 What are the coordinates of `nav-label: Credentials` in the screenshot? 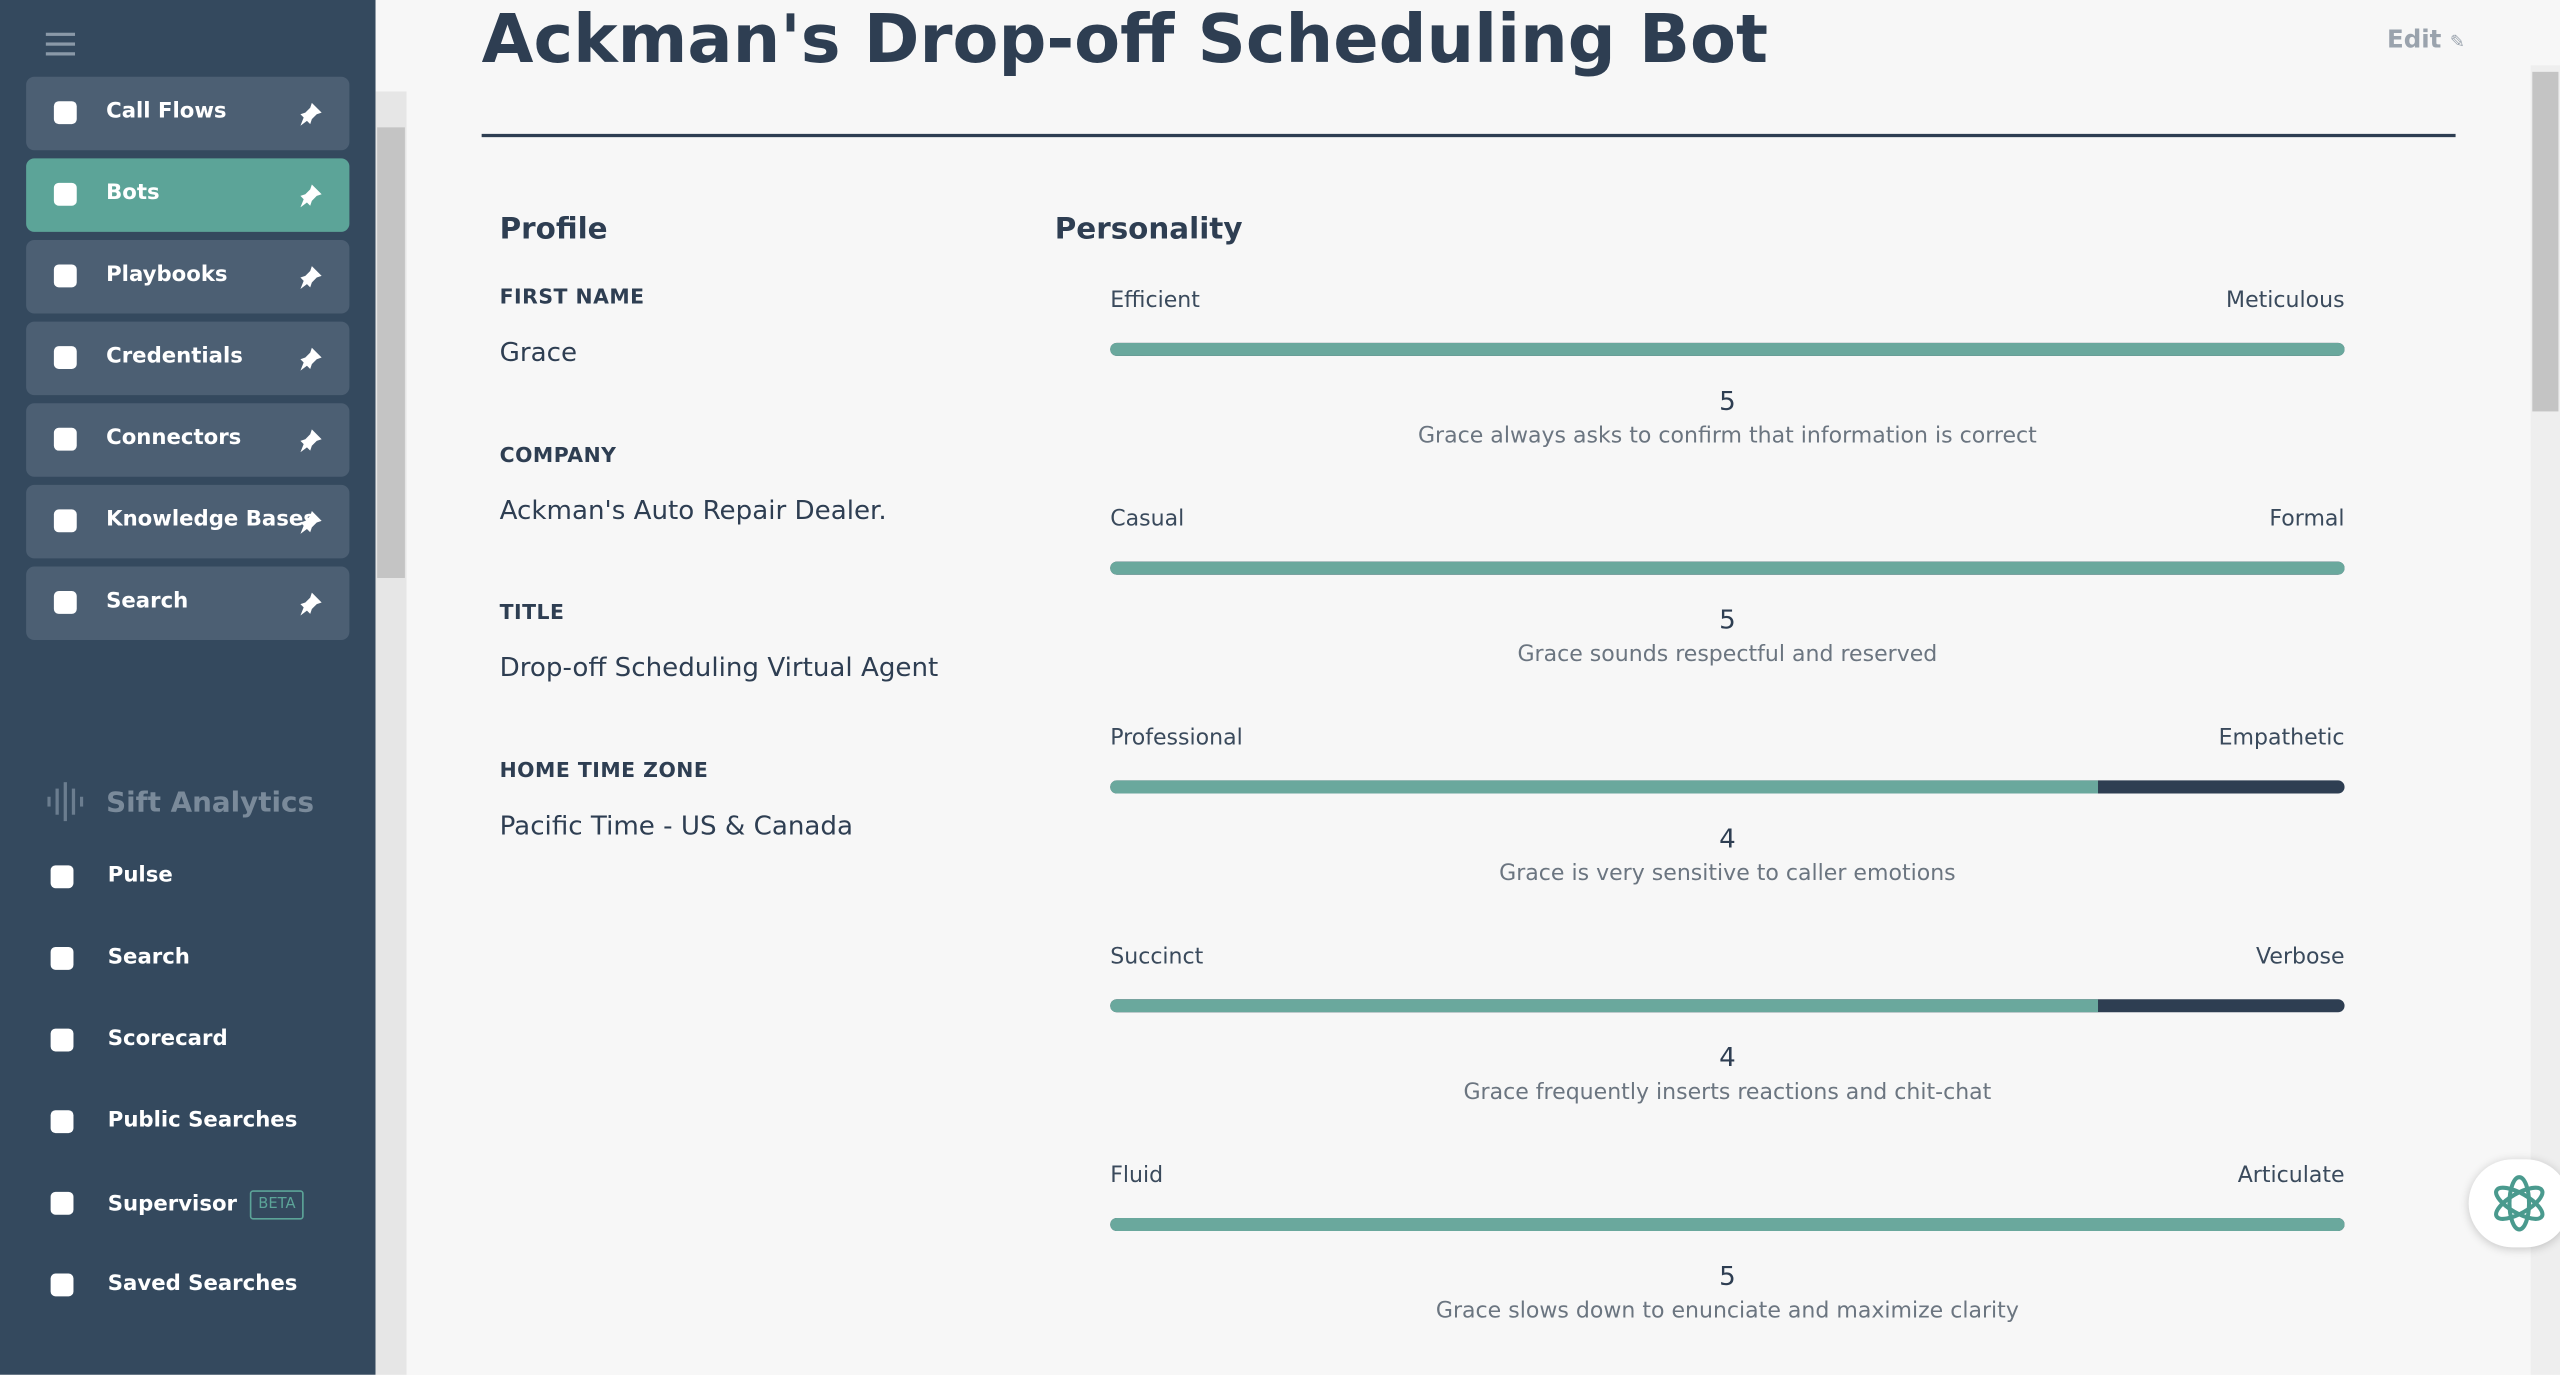 It's located at (174, 356).